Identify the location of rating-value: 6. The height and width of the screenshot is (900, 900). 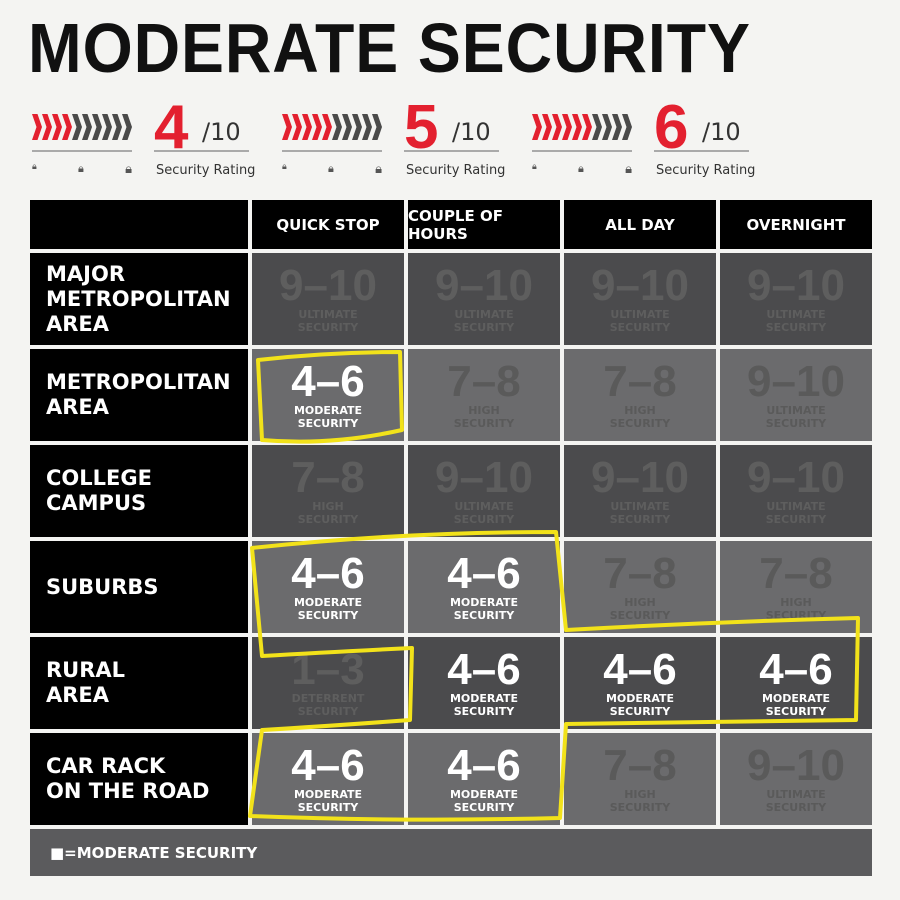
(671, 127).